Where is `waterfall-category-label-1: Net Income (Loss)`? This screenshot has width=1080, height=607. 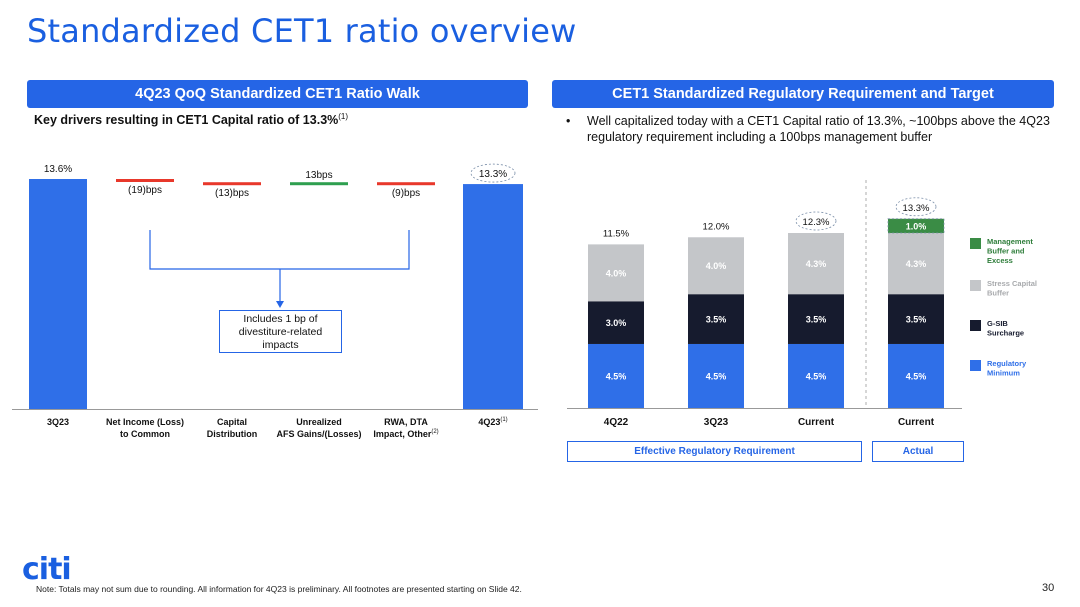 waterfall-category-label-1: Net Income (Loss) is located at coordinates (145, 422).